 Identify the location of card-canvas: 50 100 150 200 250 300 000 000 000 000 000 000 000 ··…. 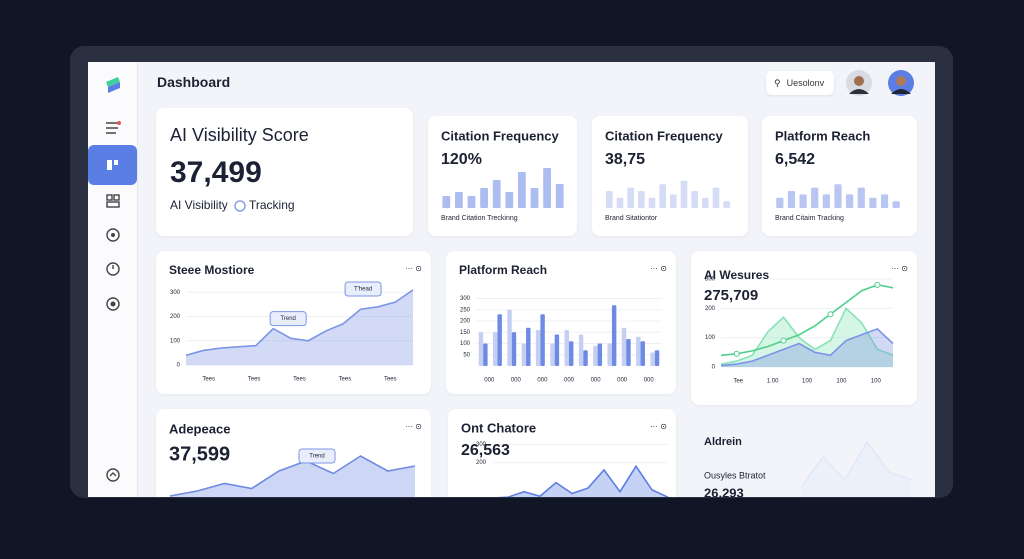
(563, 323).